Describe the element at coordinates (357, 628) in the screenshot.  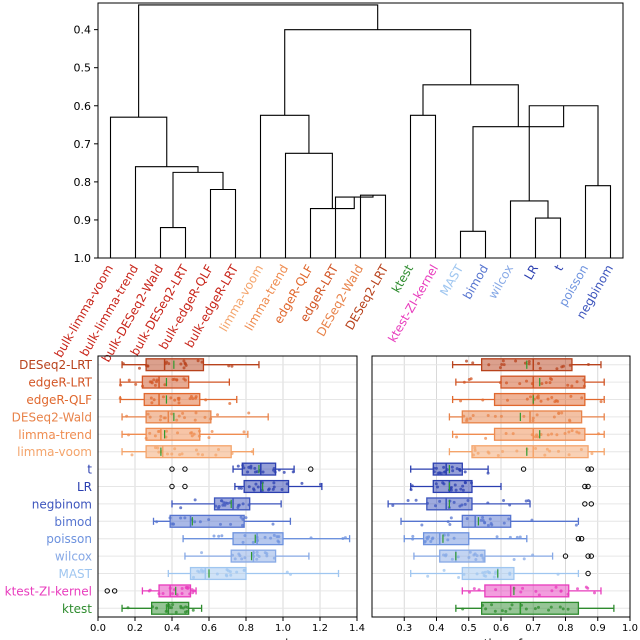
I see `boxplot-xtick-label: 1.4` at that location.